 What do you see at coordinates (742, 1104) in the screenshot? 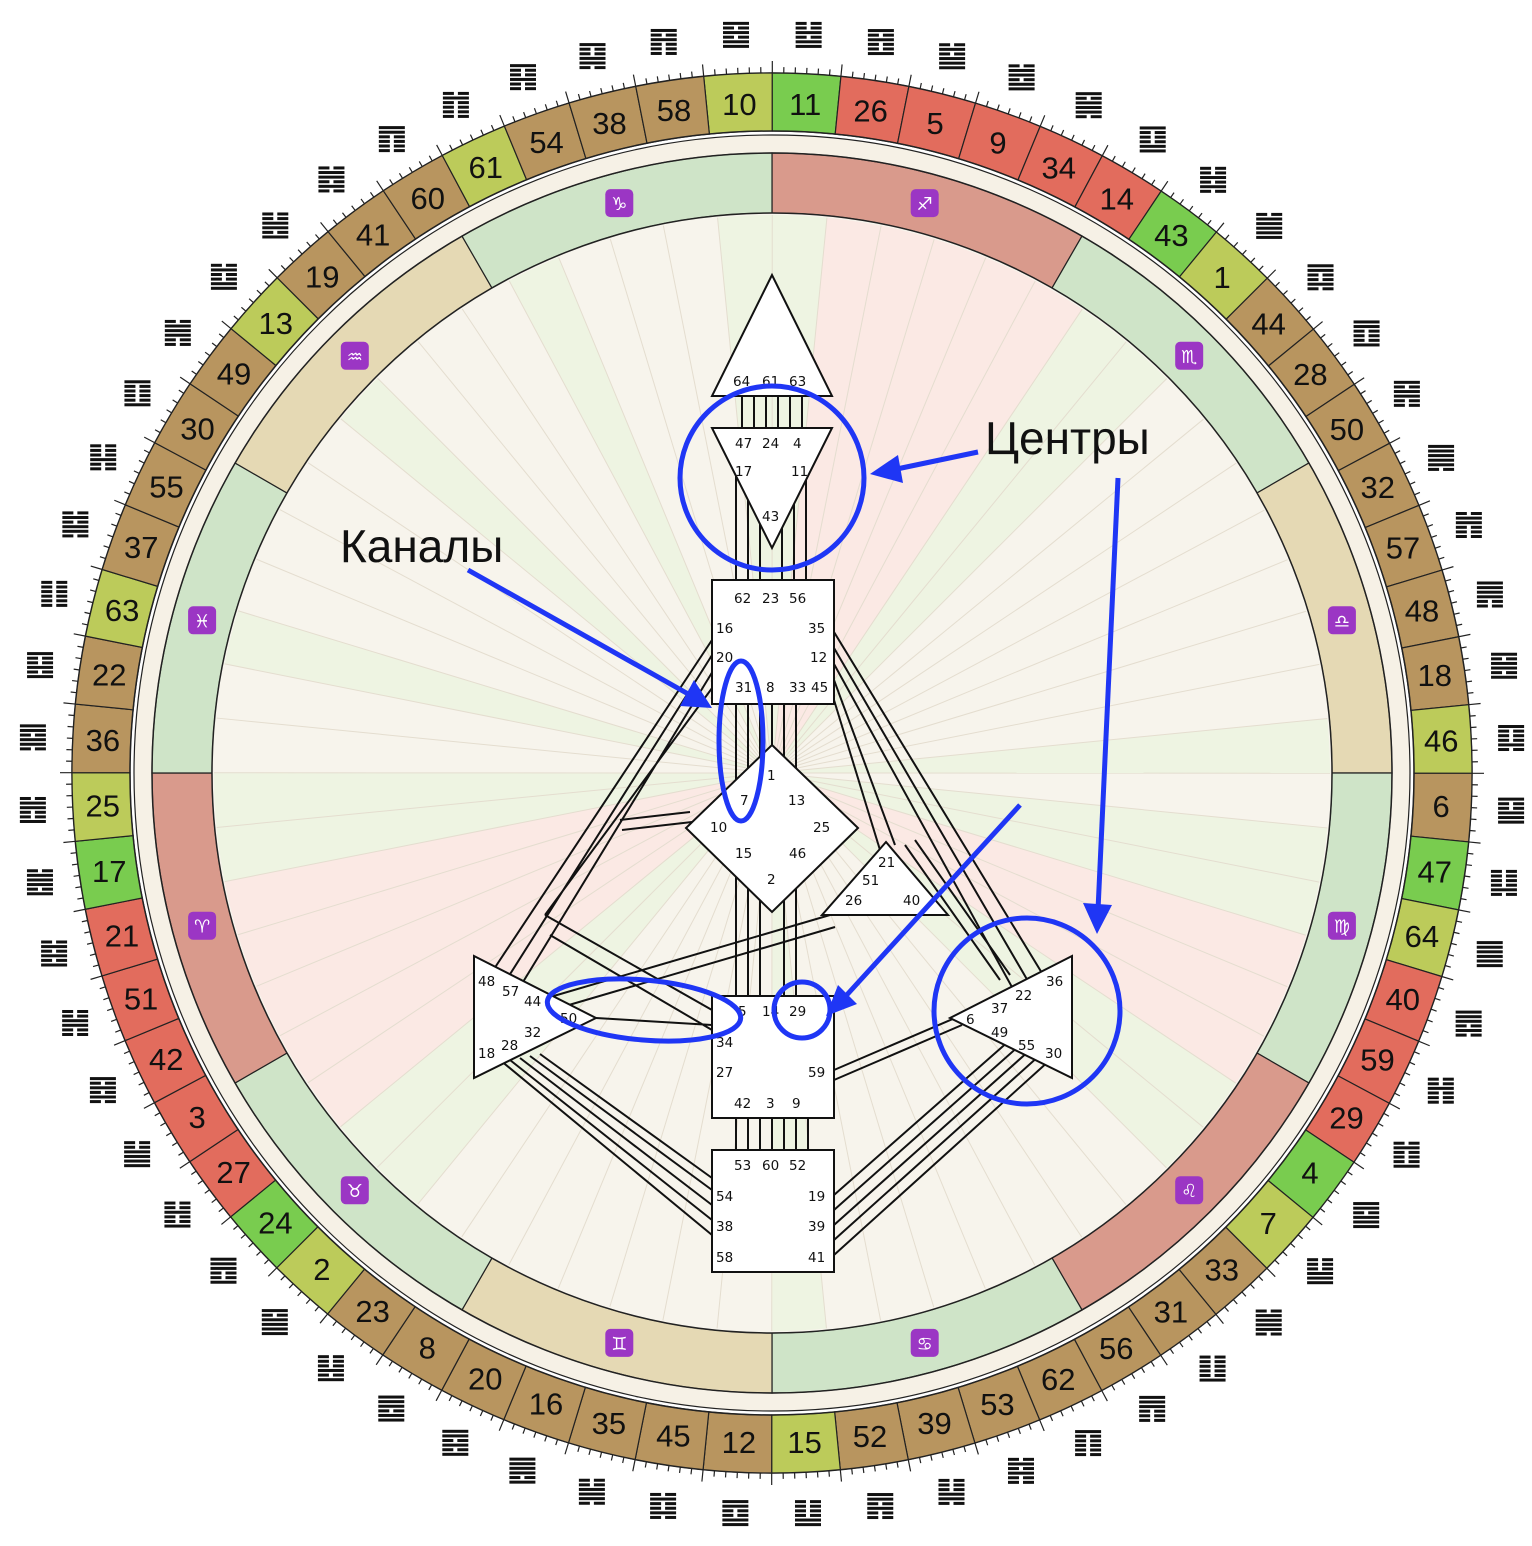
I see `center-gate: 42` at bounding box center [742, 1104].